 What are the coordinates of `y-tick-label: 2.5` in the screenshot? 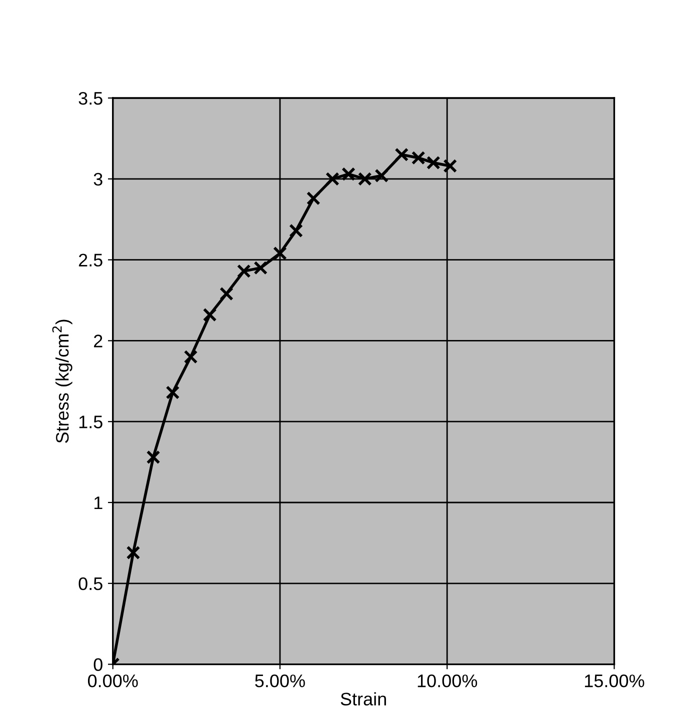 It's located at (90, 260).